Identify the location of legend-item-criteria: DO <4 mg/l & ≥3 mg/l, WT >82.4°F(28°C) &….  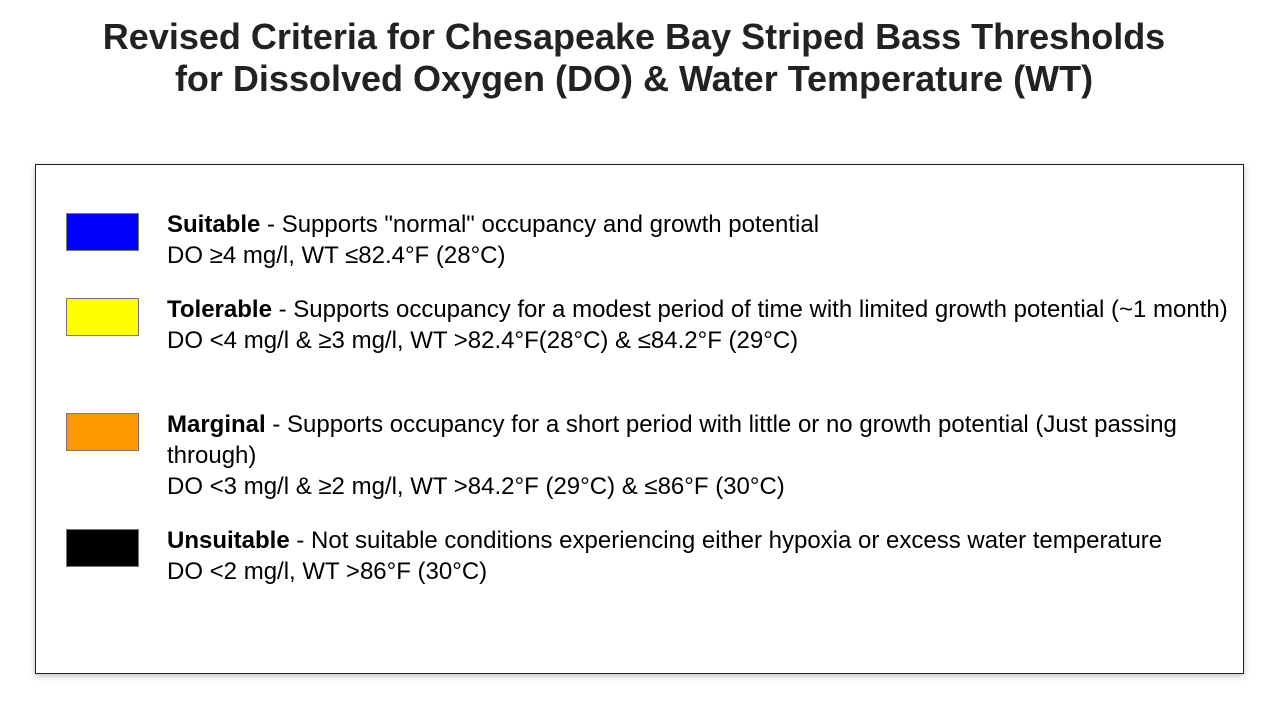
(483, 340).